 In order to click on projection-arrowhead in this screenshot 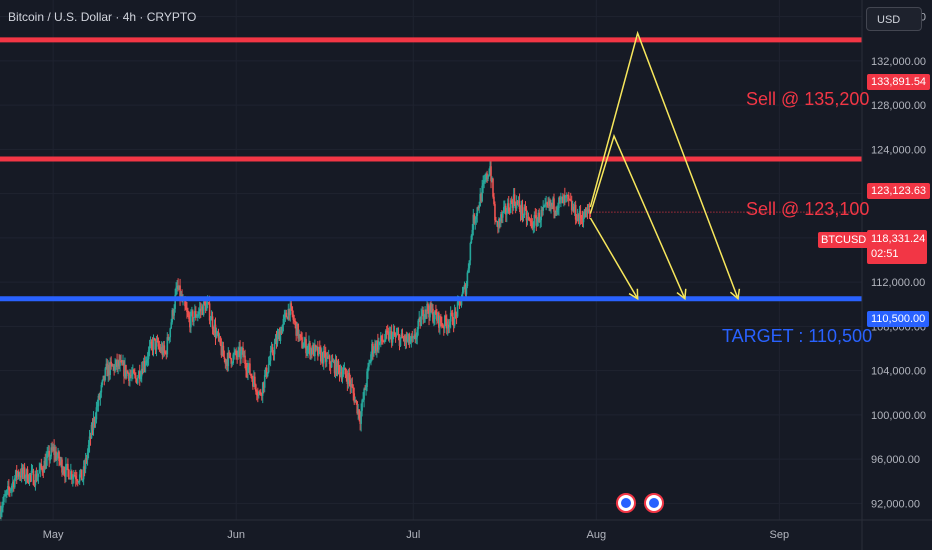, I will do `click(681, 294)`.